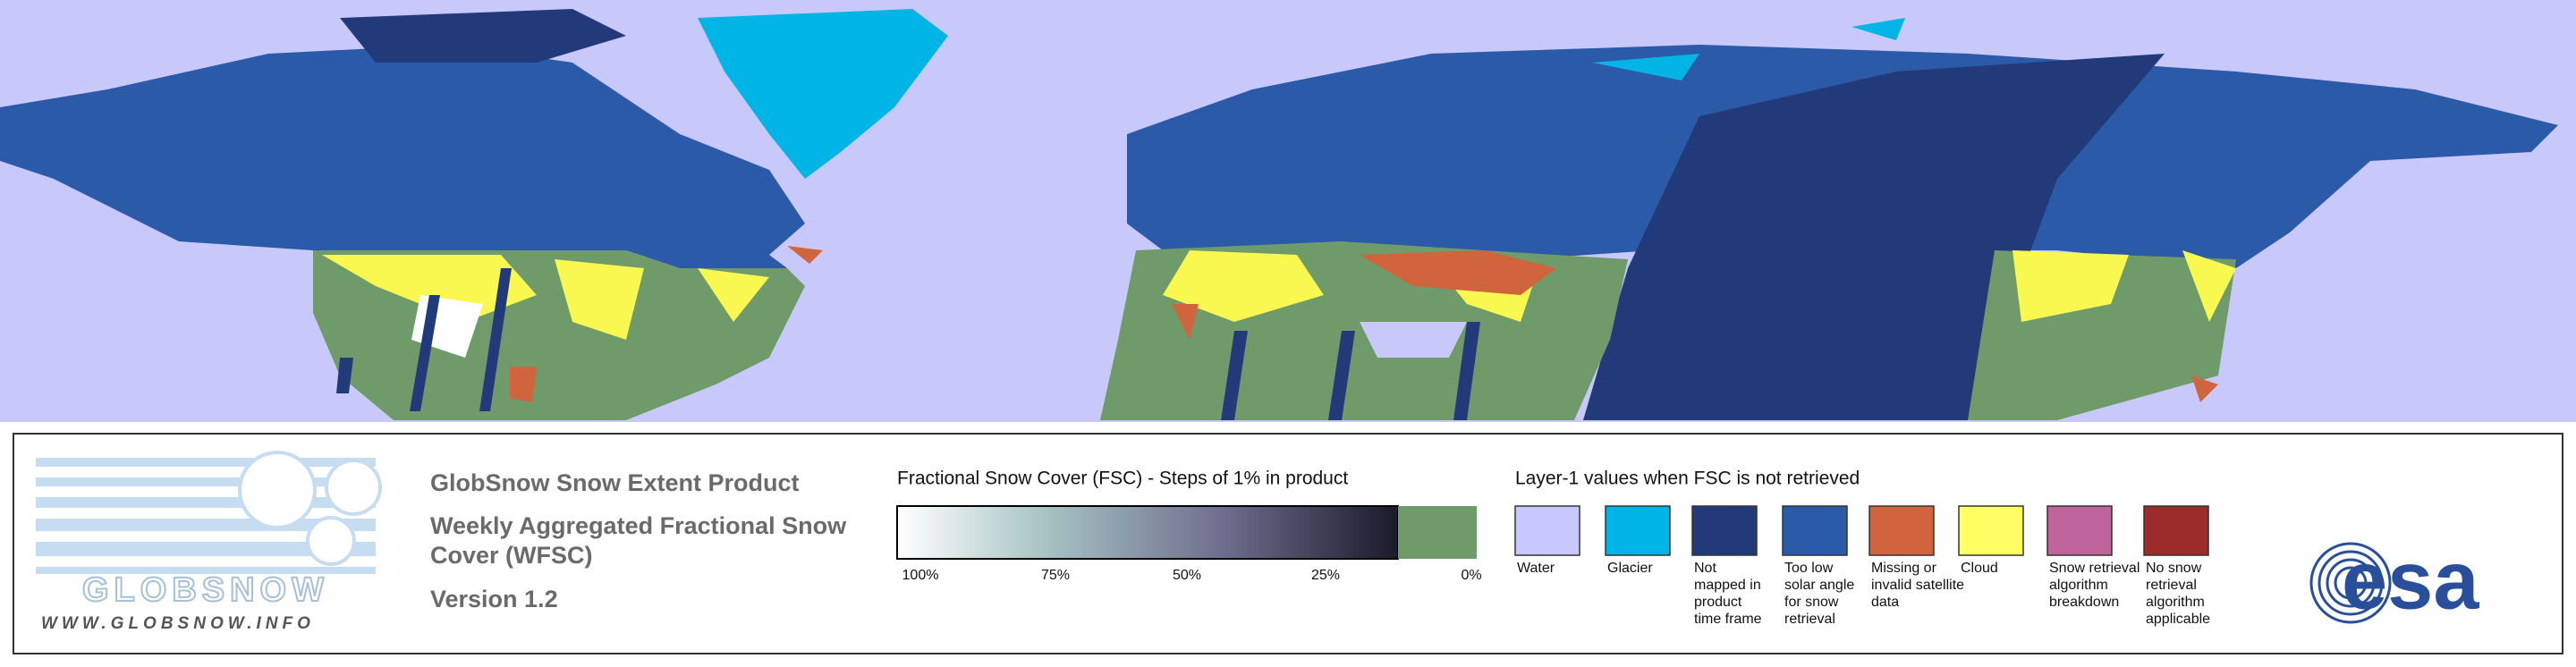 The height and width of the screenshot is (667, 2576). I want to click on legend-label: Water, so click(1536, 568).